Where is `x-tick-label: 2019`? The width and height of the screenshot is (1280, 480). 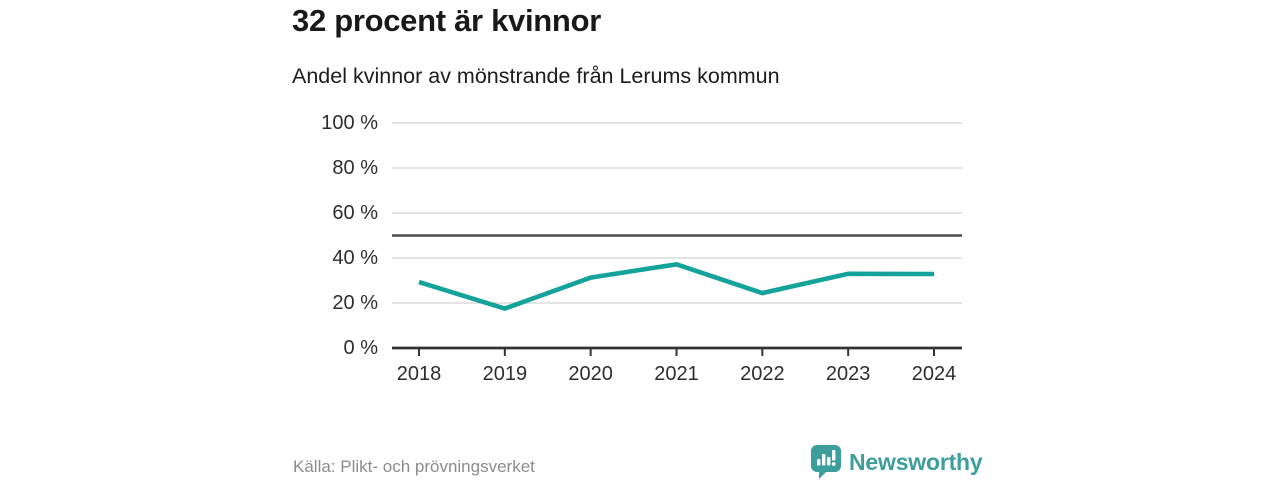
x-tick-label: 2019 is located at coordinates (505, 374).